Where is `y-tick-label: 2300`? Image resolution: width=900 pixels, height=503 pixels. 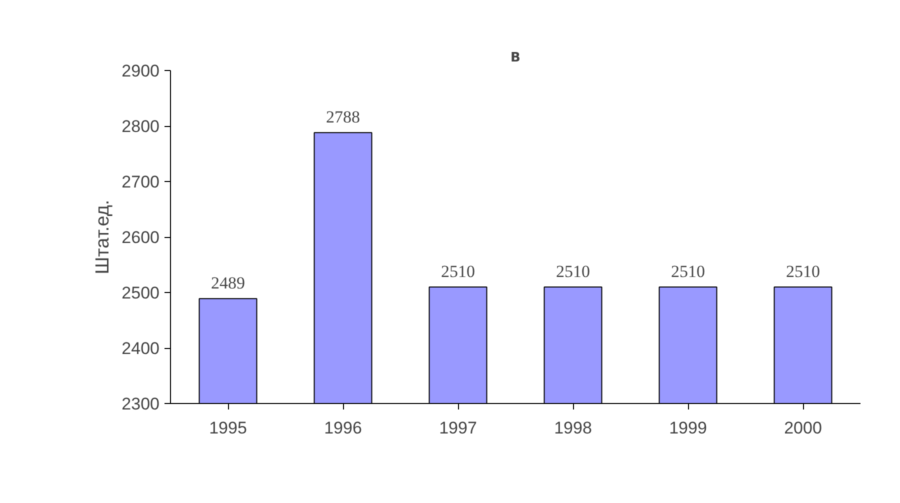
y-tick-label: 2300 is located at coordinates (141, 404).